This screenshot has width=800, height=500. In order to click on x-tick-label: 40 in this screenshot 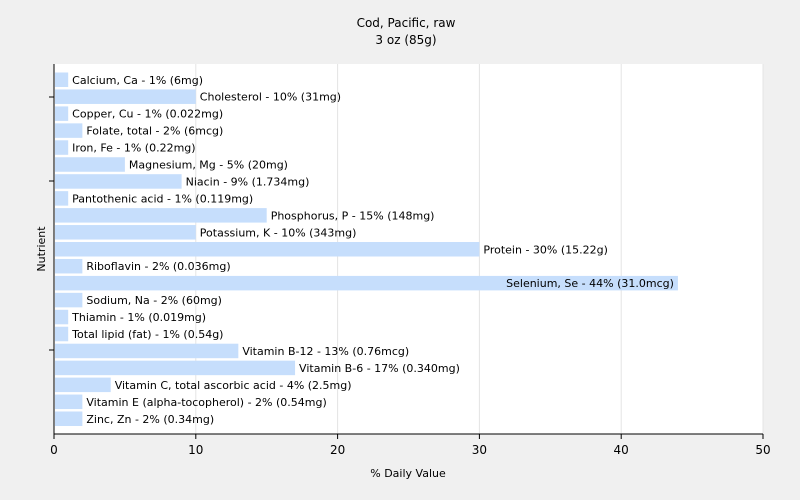, I will do `click(621, 450)`.